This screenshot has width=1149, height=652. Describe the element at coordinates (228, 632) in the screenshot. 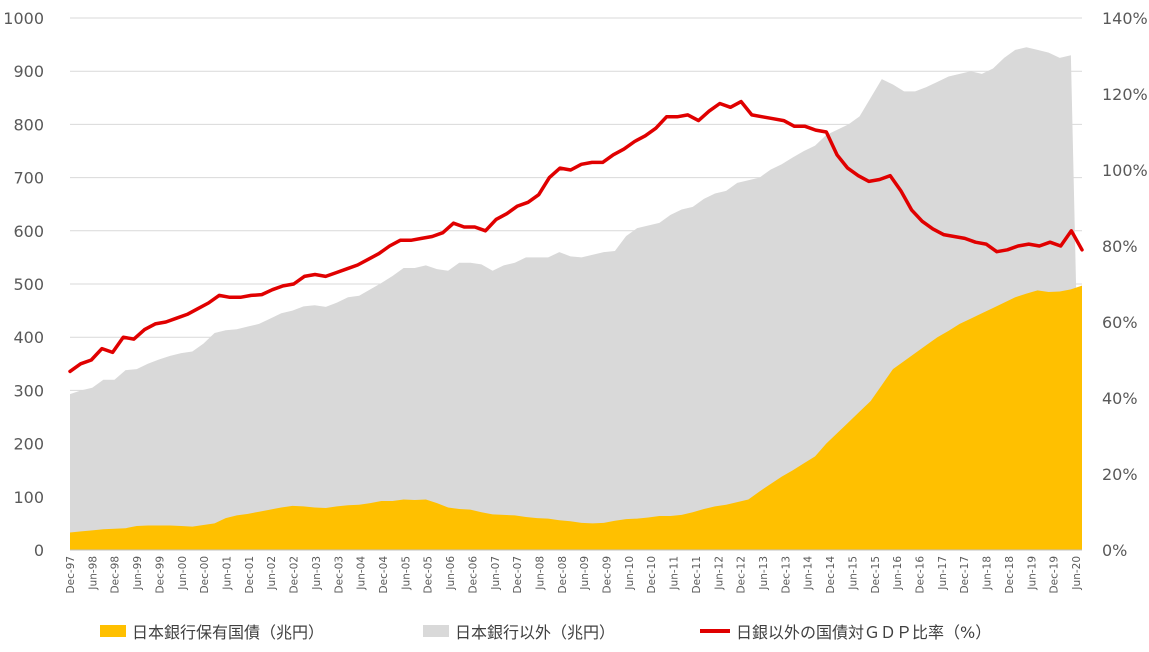

I see `legend-label-boj-holdings: 日本銀行保有国債（兆円）` at that location.